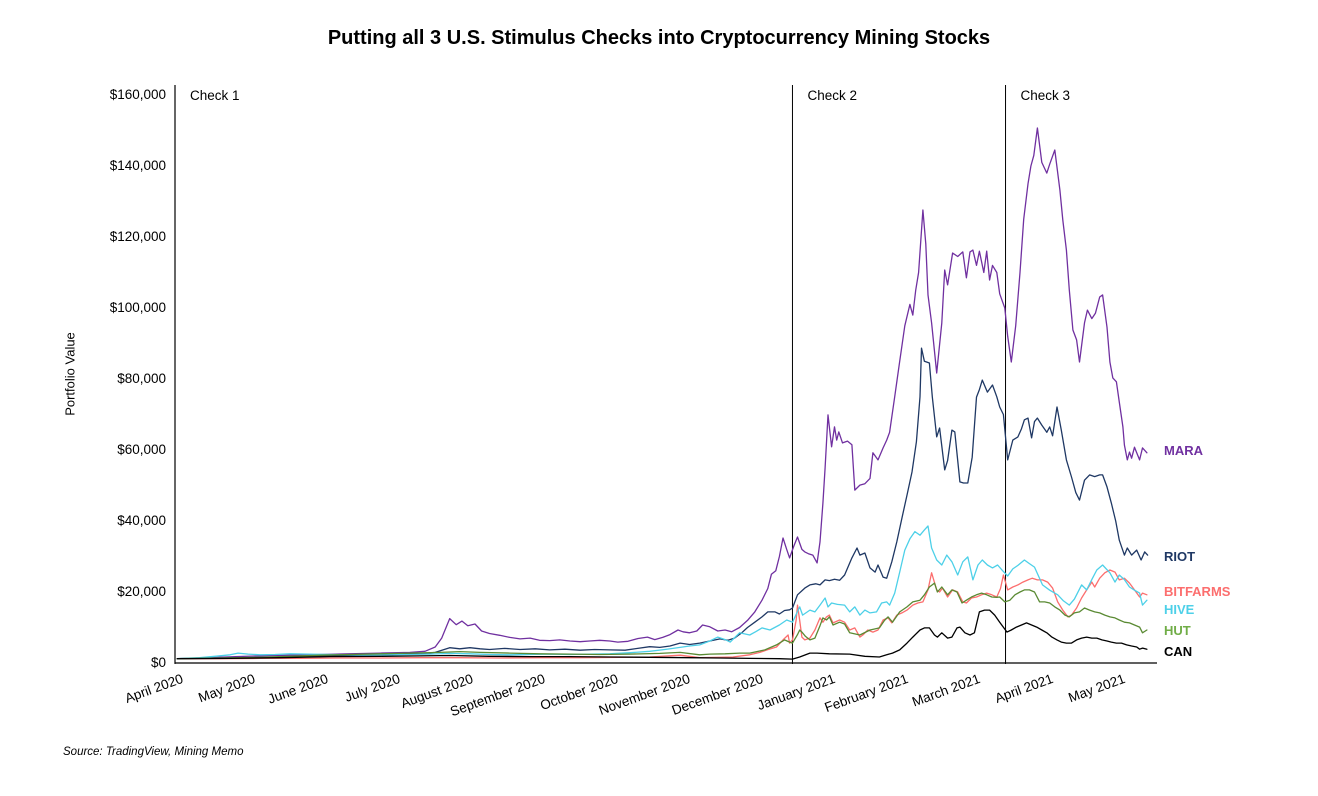 The width and height of the screenshot is (1318, 796). Describe the element at coordinates (141, 378) in the screenshot. I see `y-tick-label: $80,000` at that location.